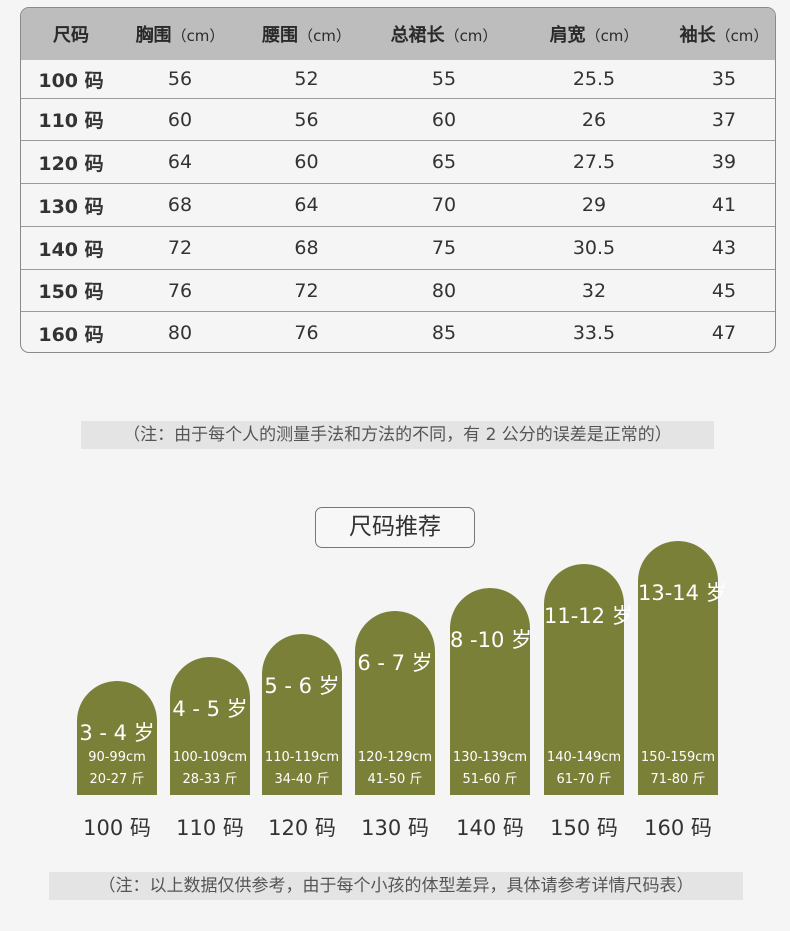  Describe the element at coordinates (180, 35) in the screenshot. I see `header-chest: 胸围（cm）` at that location.